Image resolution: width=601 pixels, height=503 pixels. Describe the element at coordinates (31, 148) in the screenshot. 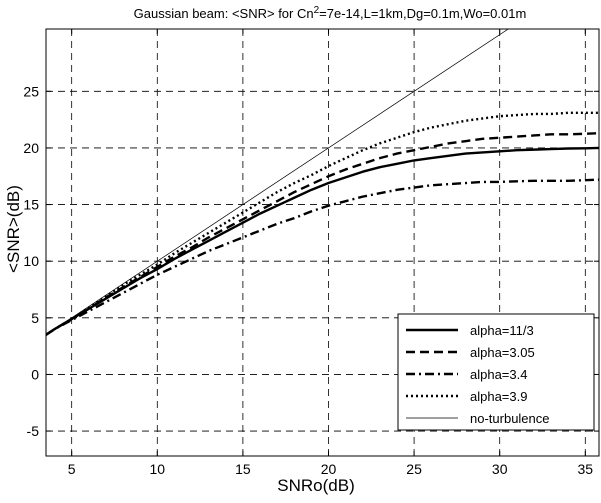

I see `y-tick-label: 20` at that location.